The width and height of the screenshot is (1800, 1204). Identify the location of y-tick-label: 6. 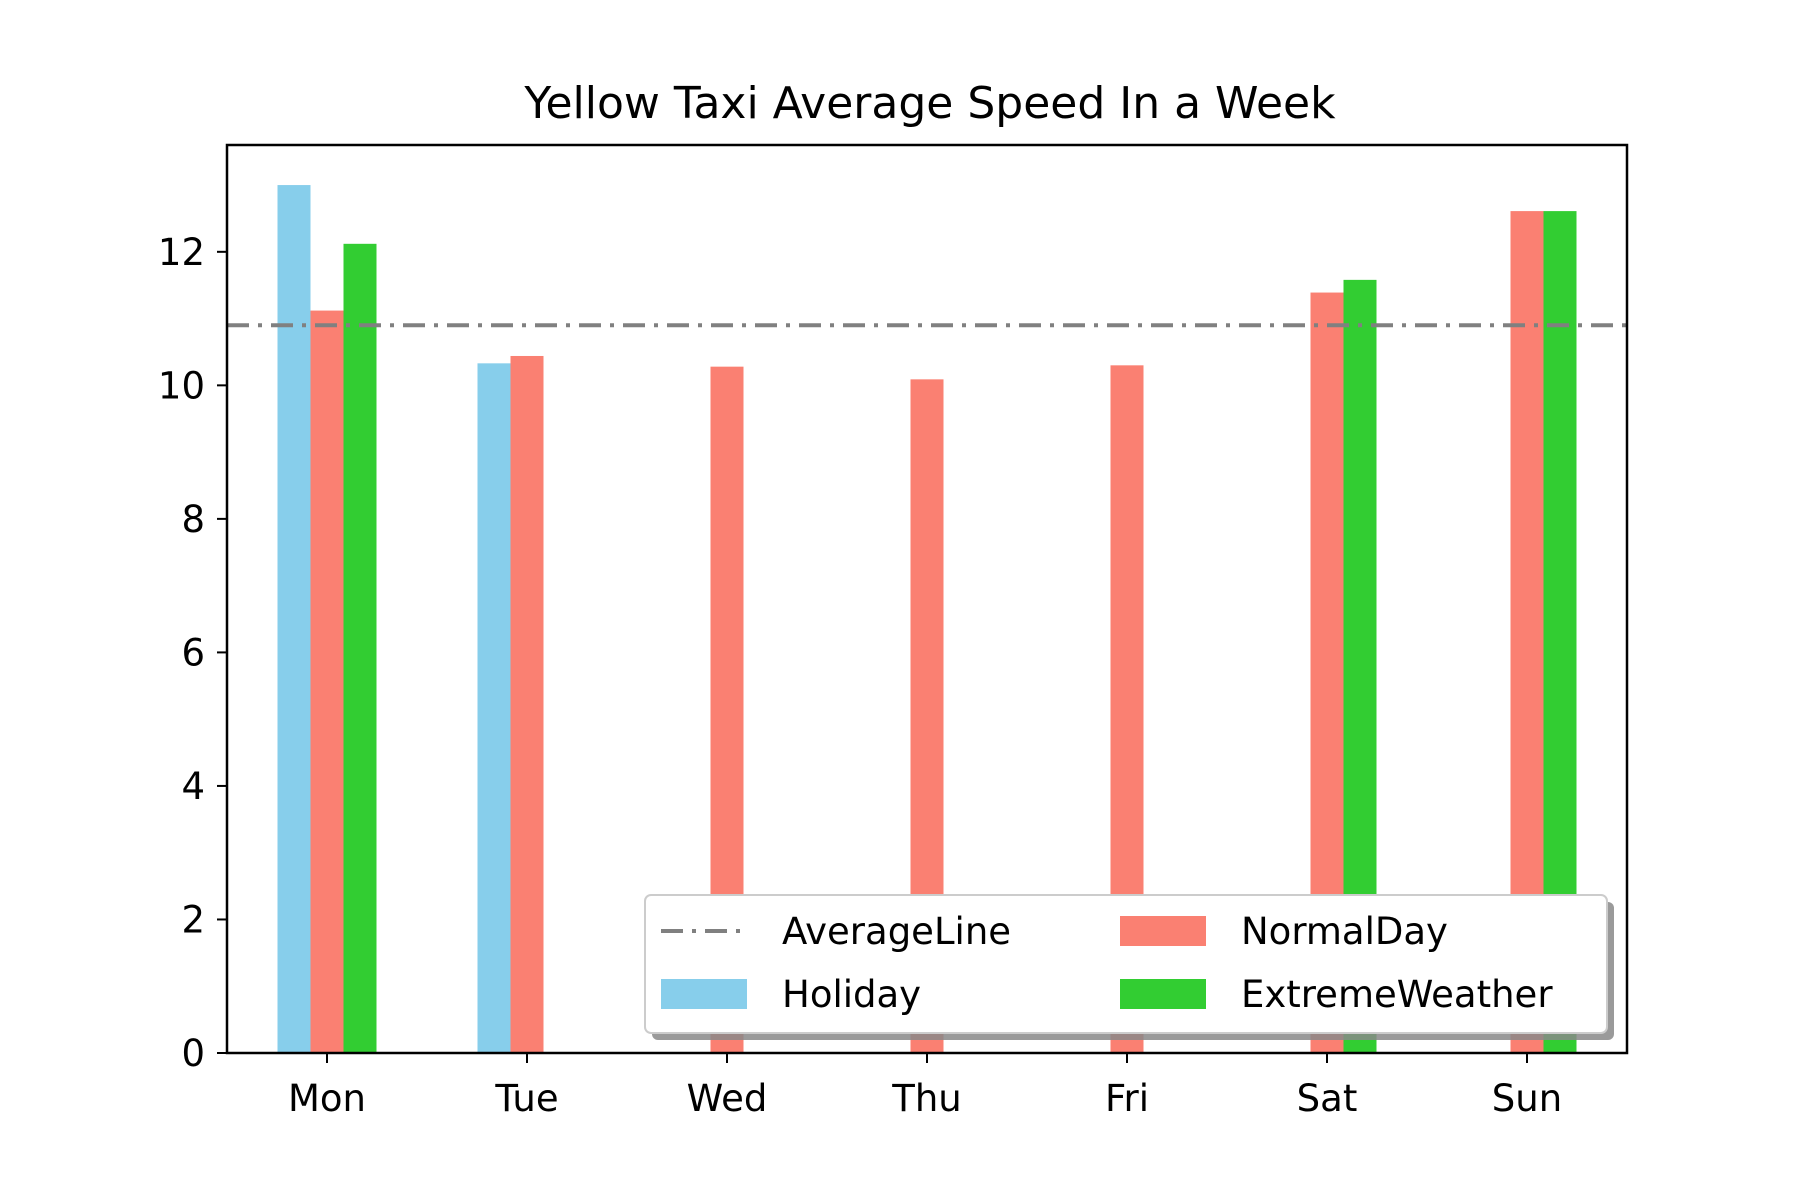
(193, 652).